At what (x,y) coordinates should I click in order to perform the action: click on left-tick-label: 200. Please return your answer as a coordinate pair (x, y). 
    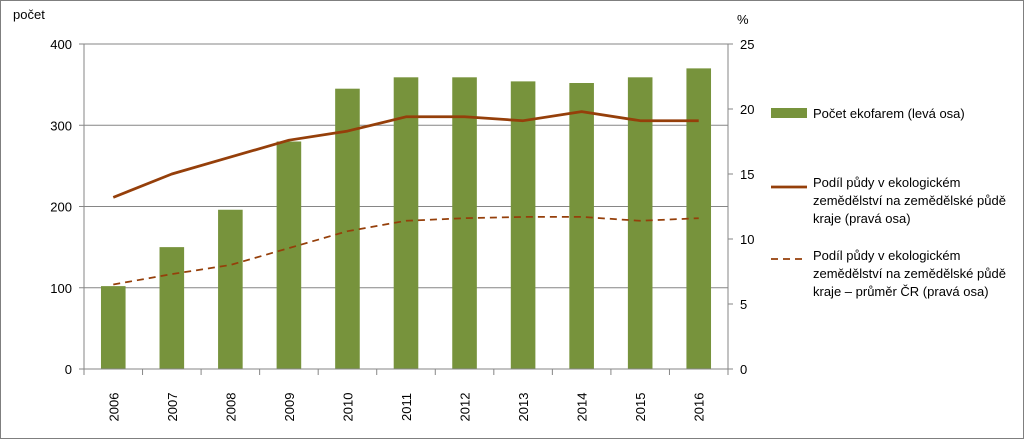
    Looking at the image, I should click on (61, 207).